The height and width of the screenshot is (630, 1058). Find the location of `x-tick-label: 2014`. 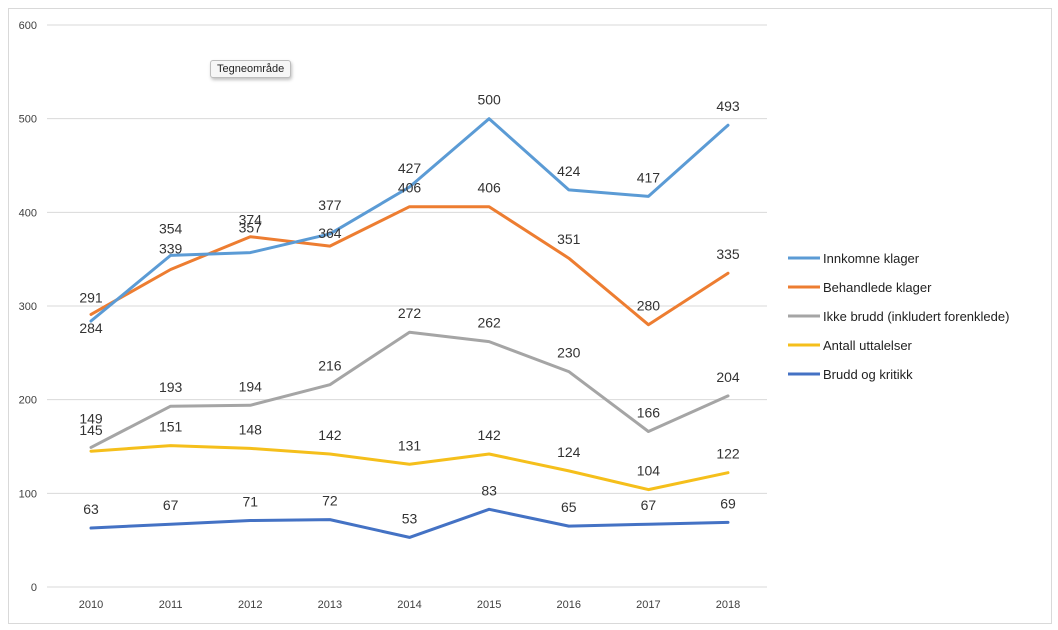

x-tick-label: 2014 is located at coordinates (409, 605).